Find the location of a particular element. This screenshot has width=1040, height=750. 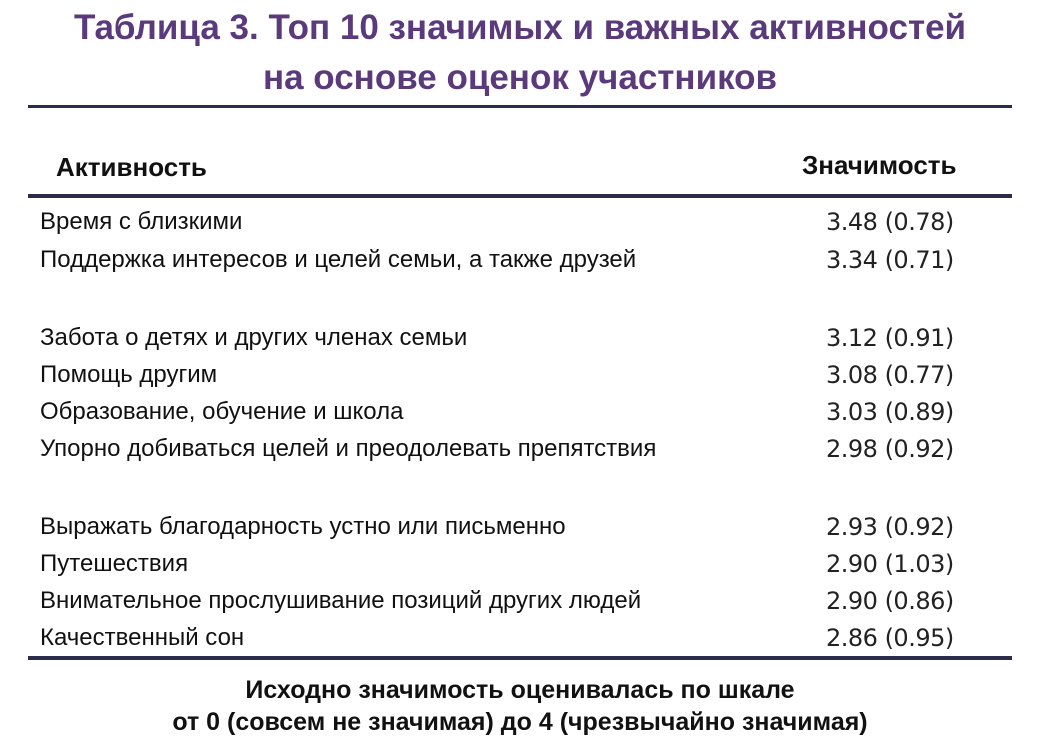

bottom-rule is located at coordinates (520, 658).